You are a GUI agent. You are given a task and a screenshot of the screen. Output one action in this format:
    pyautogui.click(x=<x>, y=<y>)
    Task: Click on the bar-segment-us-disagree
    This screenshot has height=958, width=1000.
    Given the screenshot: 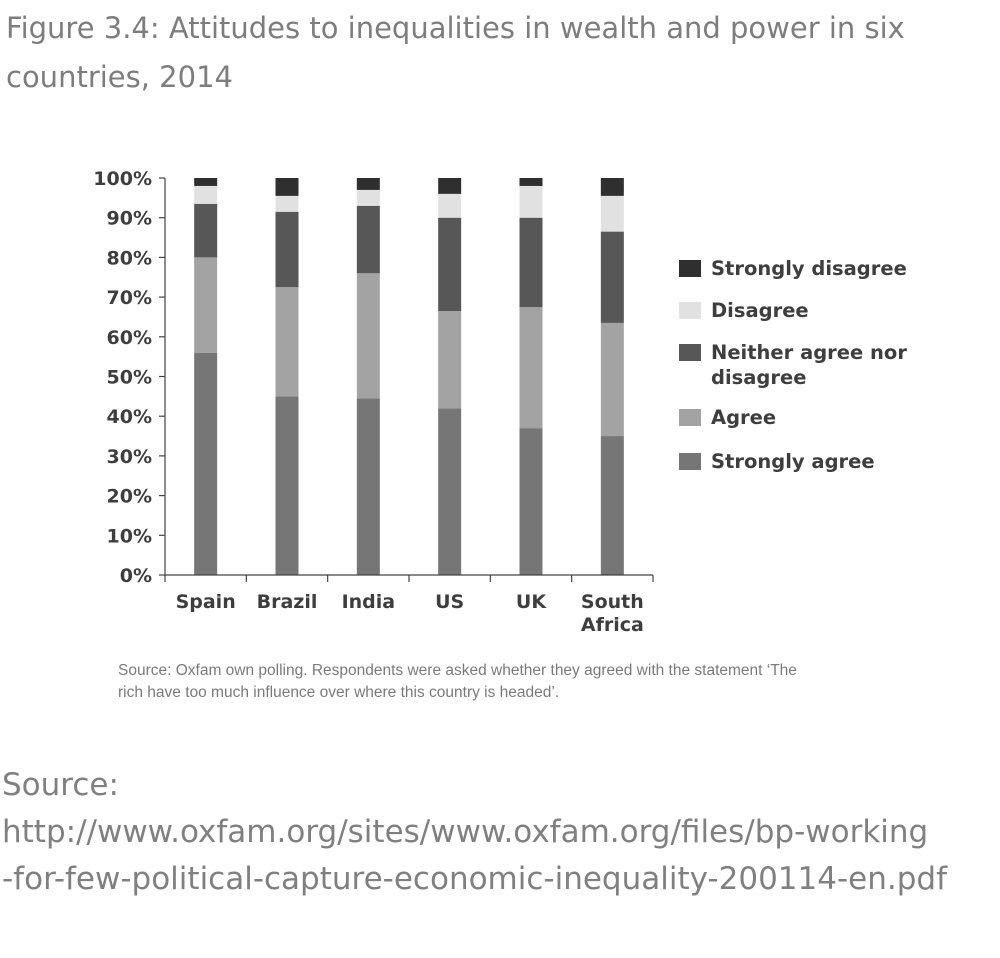 What is the action you would take?
    pyautogui.click(x=450, y=205)
    